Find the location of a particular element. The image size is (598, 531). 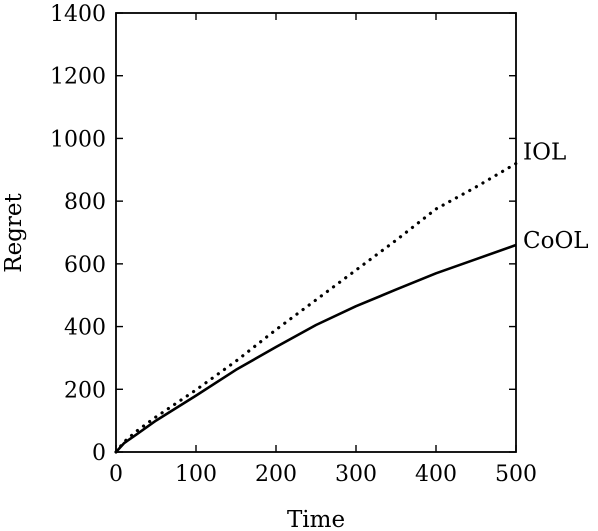

y-tick-label: 1400 is located at coordinates (78, 14).